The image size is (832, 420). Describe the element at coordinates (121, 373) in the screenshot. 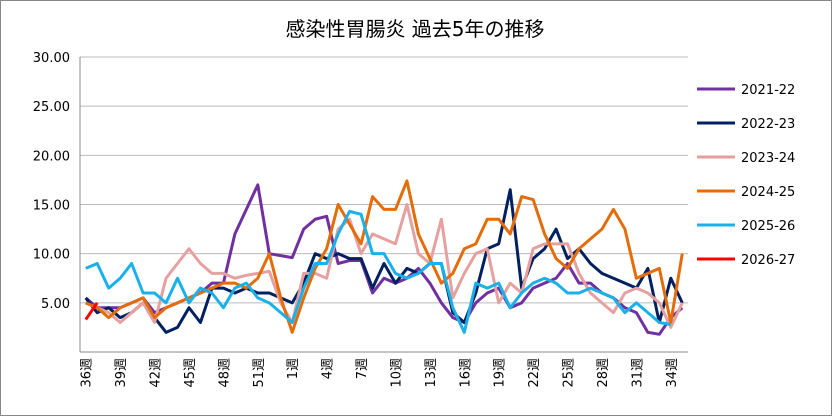

I see `x-tick-label: 39週` at that location.